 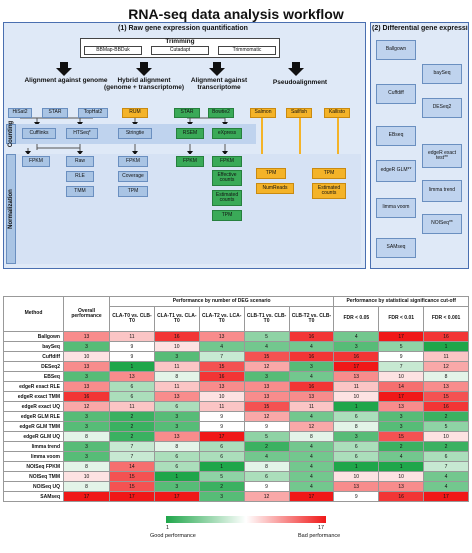 What do you see at coordinates (33, 346) in the screenshot?
I see `method-name: baySeq` at bounding box center [33, 346].